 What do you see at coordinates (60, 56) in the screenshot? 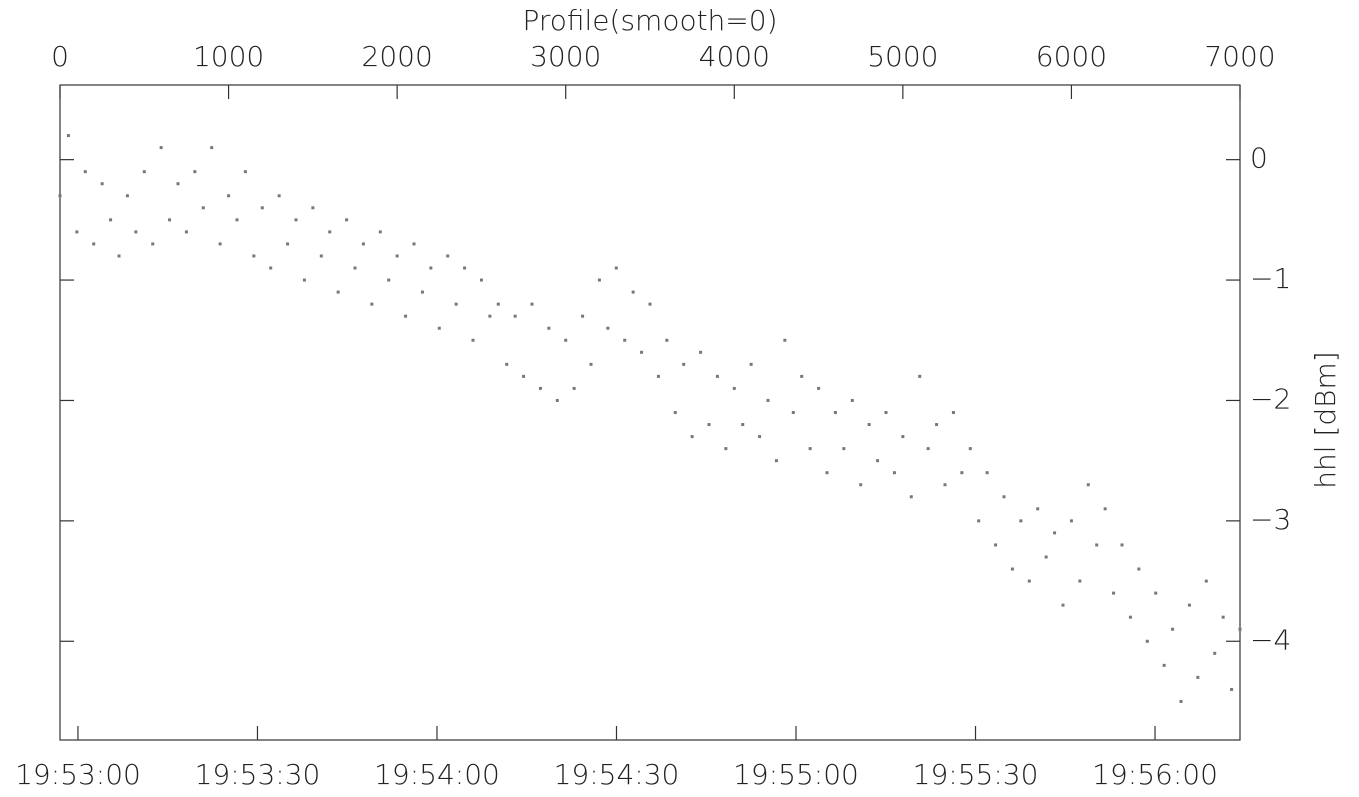
I see `top-tick-label: 0` at bounding box center [60, 56].